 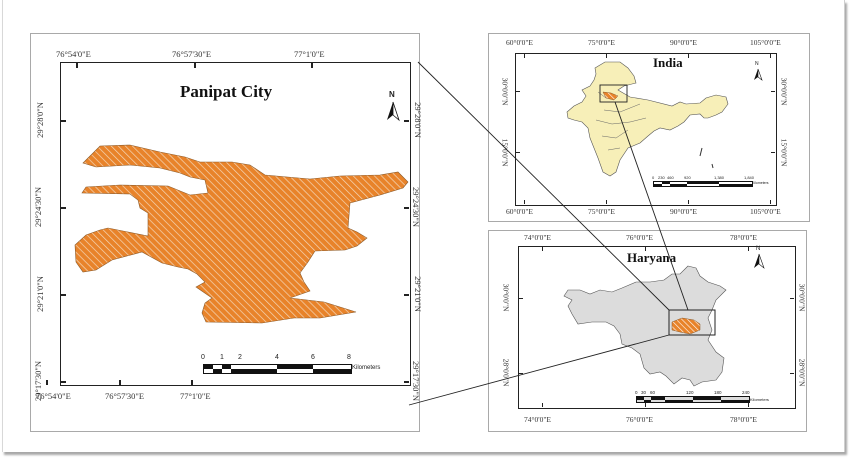 What do you see at coordinates (53, 396) in the screenshot?
I see `city-bottom-axis-label: 76°54'0"E` at bounding box center [53, 396].